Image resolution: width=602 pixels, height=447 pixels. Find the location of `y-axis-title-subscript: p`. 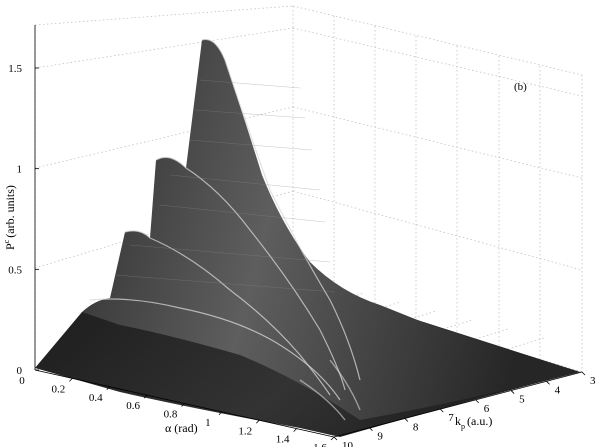

y-axis-title-subscript: p is located at coordinates (463, 426).